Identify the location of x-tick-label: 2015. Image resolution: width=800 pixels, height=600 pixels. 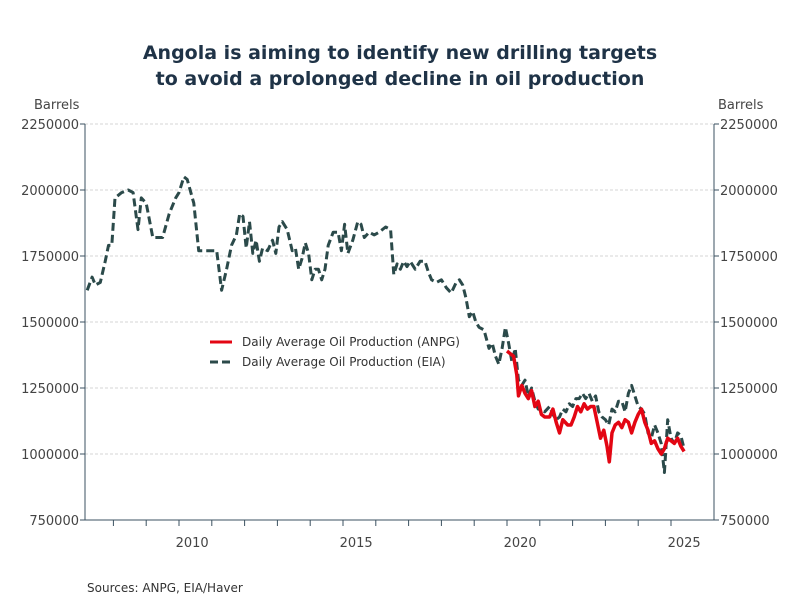
(356, 543).